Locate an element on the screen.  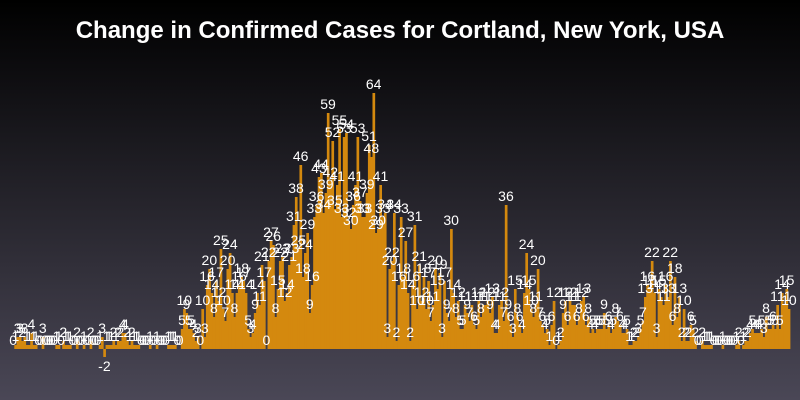
bar-value-label: 7 is located at coordinates (643, 312).